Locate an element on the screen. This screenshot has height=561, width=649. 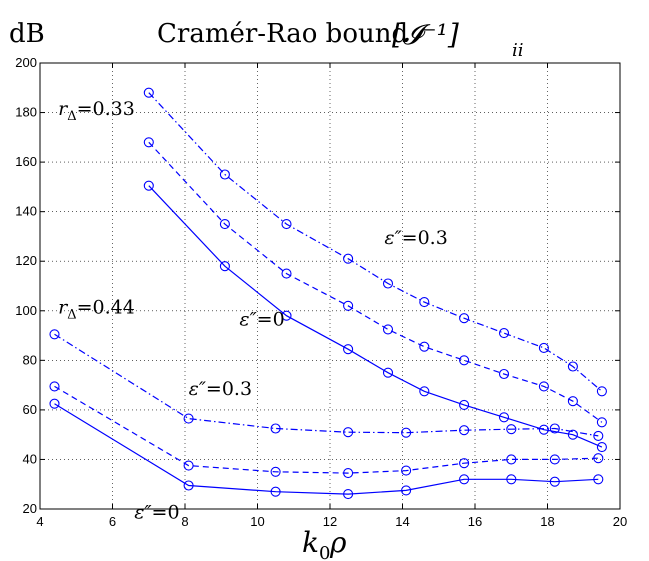
x-tick-label: 6 is located at coordinates (112, 521).